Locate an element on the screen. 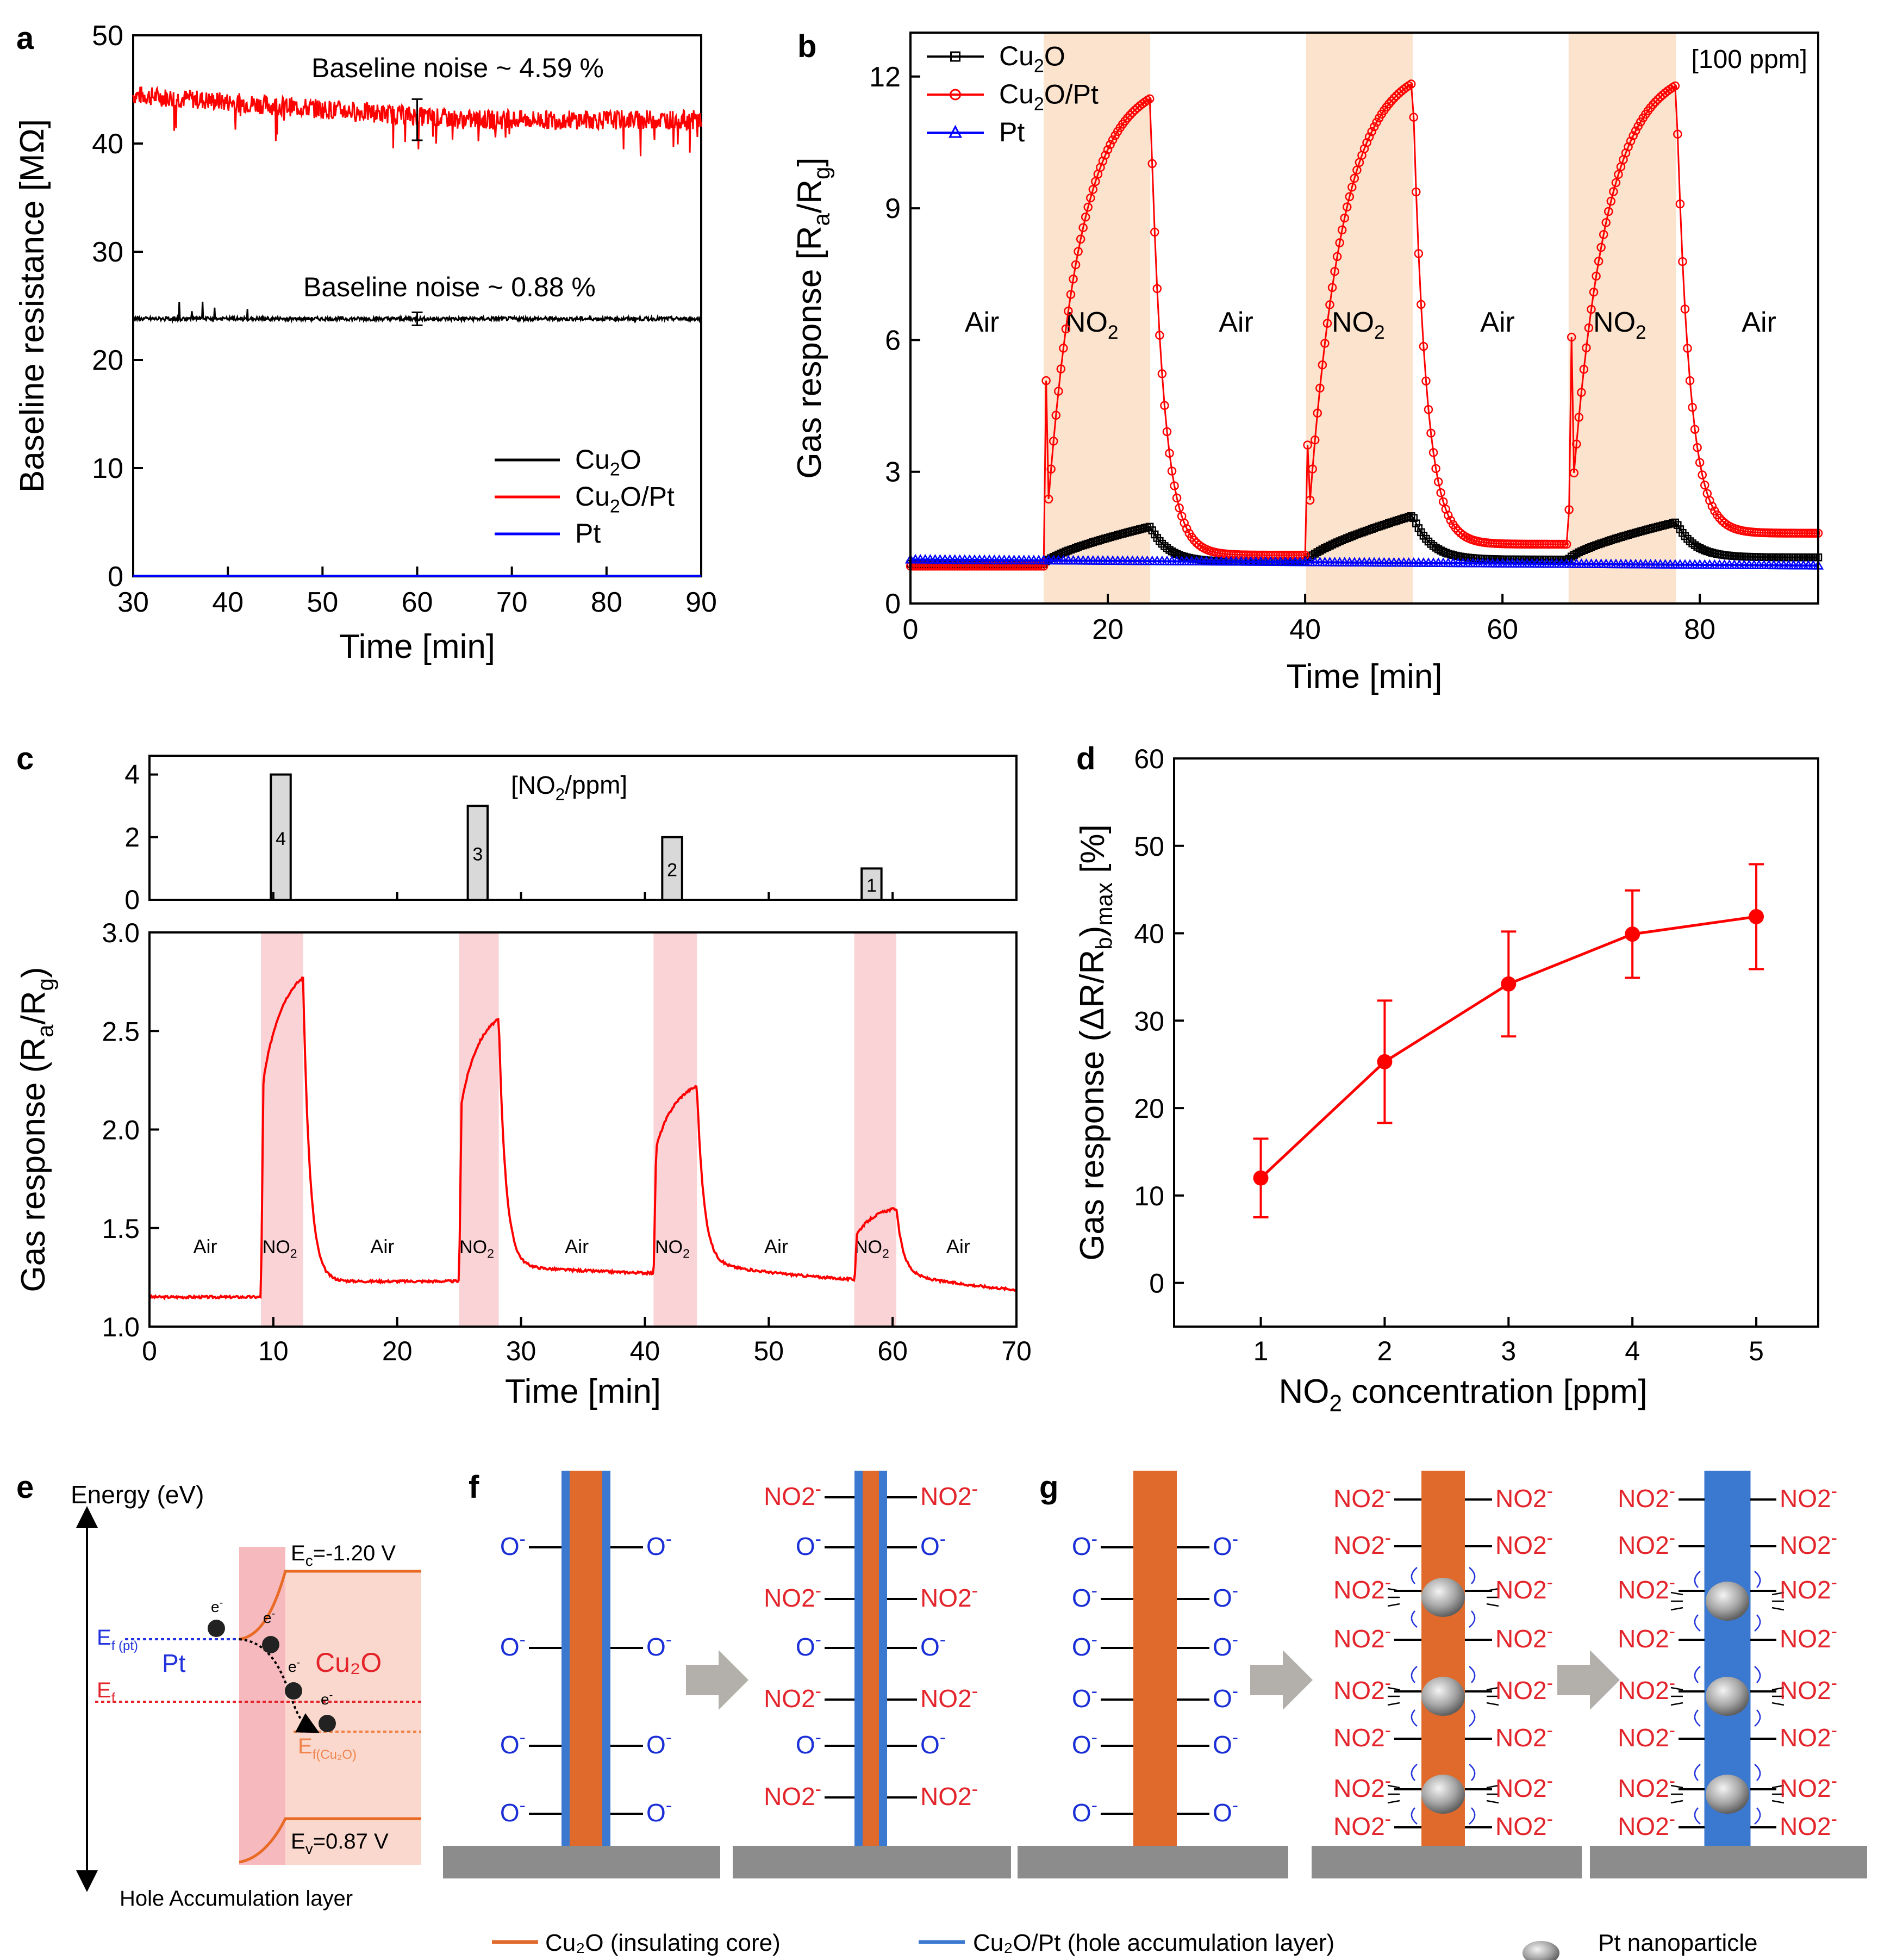 This screenshot has width=1878, height=1960. electron-label-3: e- is located at coordinates (294, 1666).